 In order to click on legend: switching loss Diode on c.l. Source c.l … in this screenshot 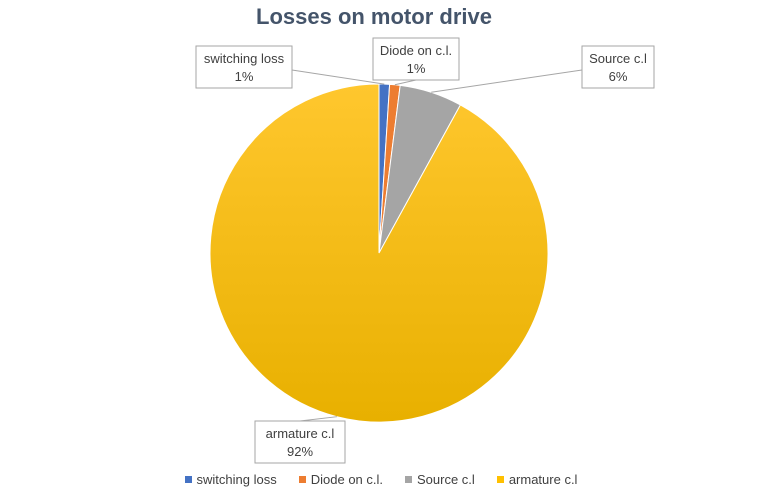, I will do `click(381, 479)`.